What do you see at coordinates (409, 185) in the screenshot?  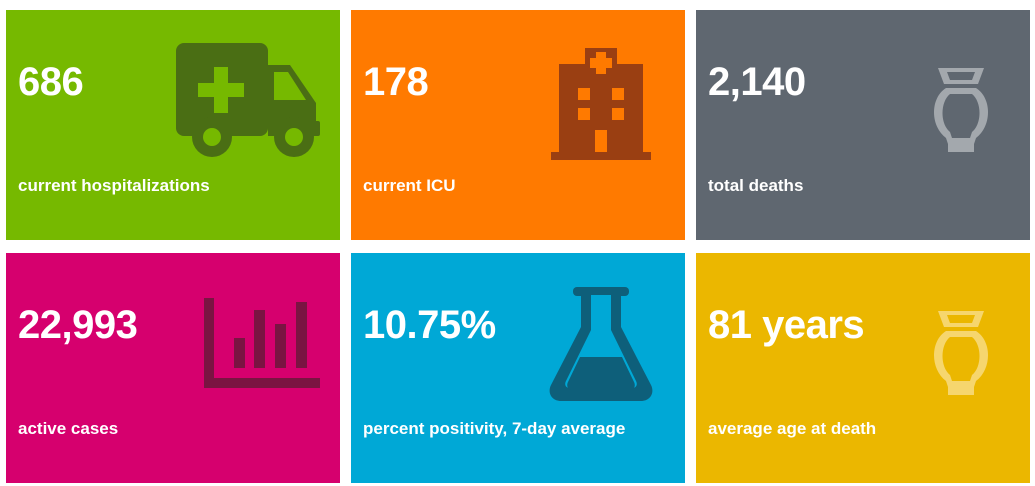 I see `stat-label: current ICU` at bounding box center [409, 185].